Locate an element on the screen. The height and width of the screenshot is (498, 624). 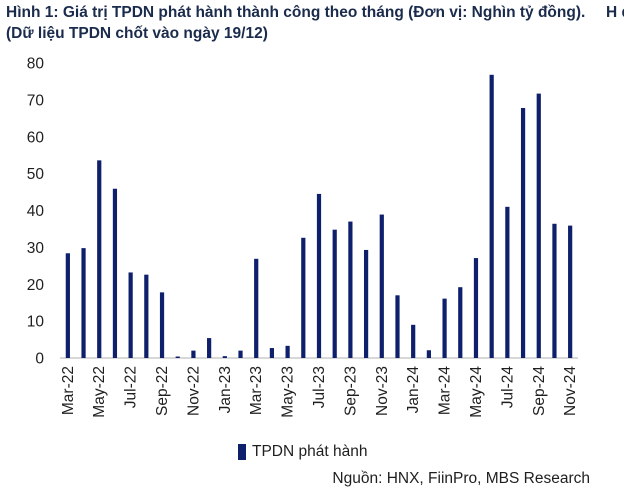
x-tick-label: May-24 is located at coordinates (476, 392).